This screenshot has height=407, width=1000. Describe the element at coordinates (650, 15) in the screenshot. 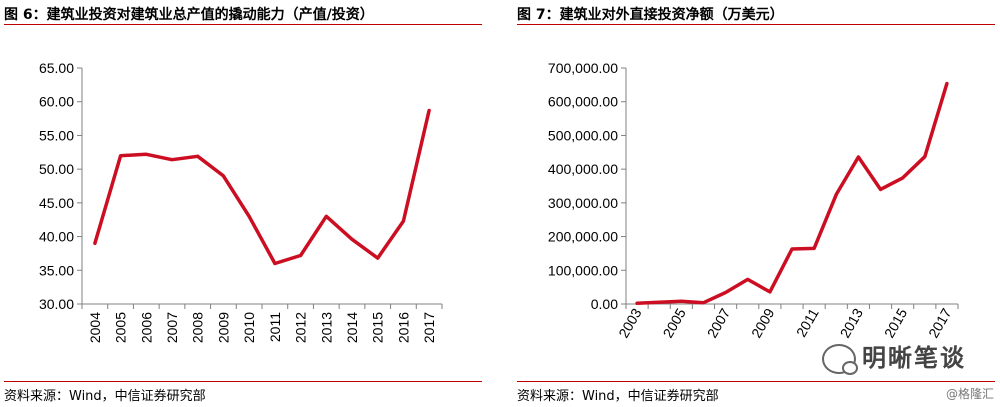

I see `figure-7-title: 图 7：建筑业对外直接投资净额（万美元）` at that location.